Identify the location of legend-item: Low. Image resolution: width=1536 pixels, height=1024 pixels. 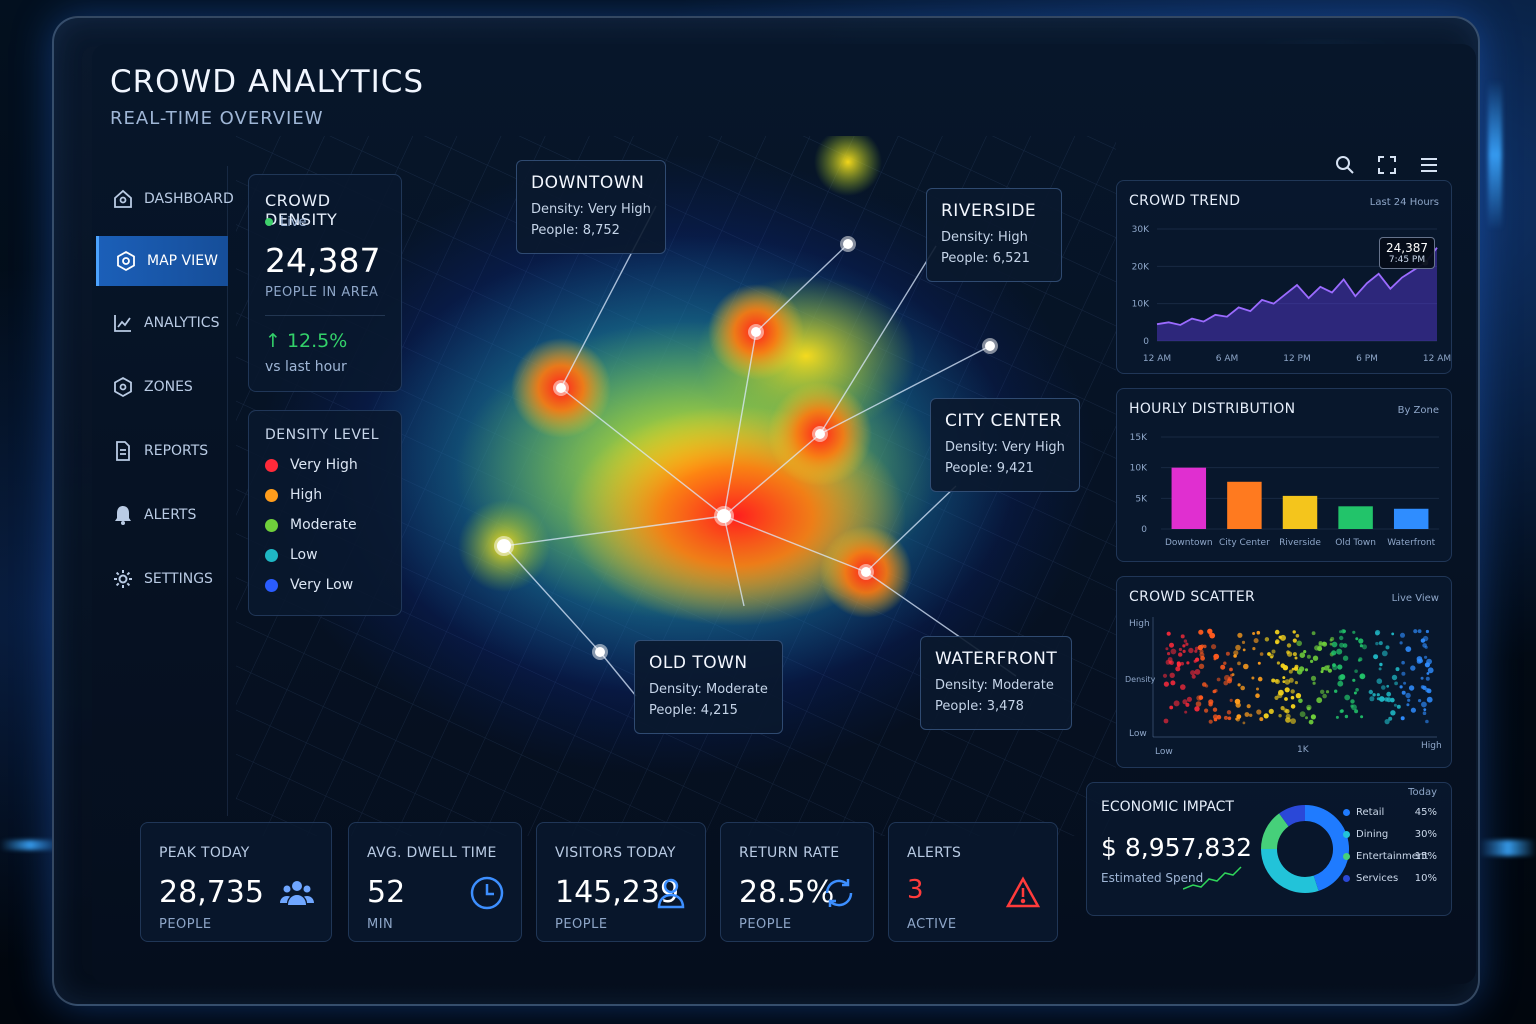
(291, 555).